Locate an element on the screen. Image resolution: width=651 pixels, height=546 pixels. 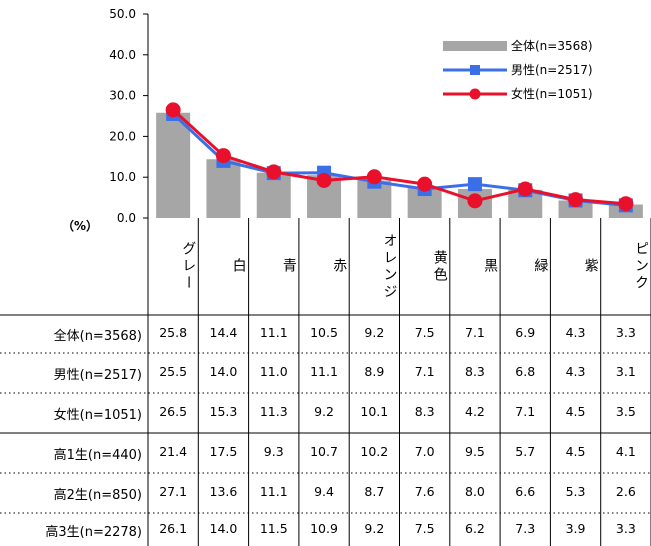
line-series is located at coordinates (399, 157).